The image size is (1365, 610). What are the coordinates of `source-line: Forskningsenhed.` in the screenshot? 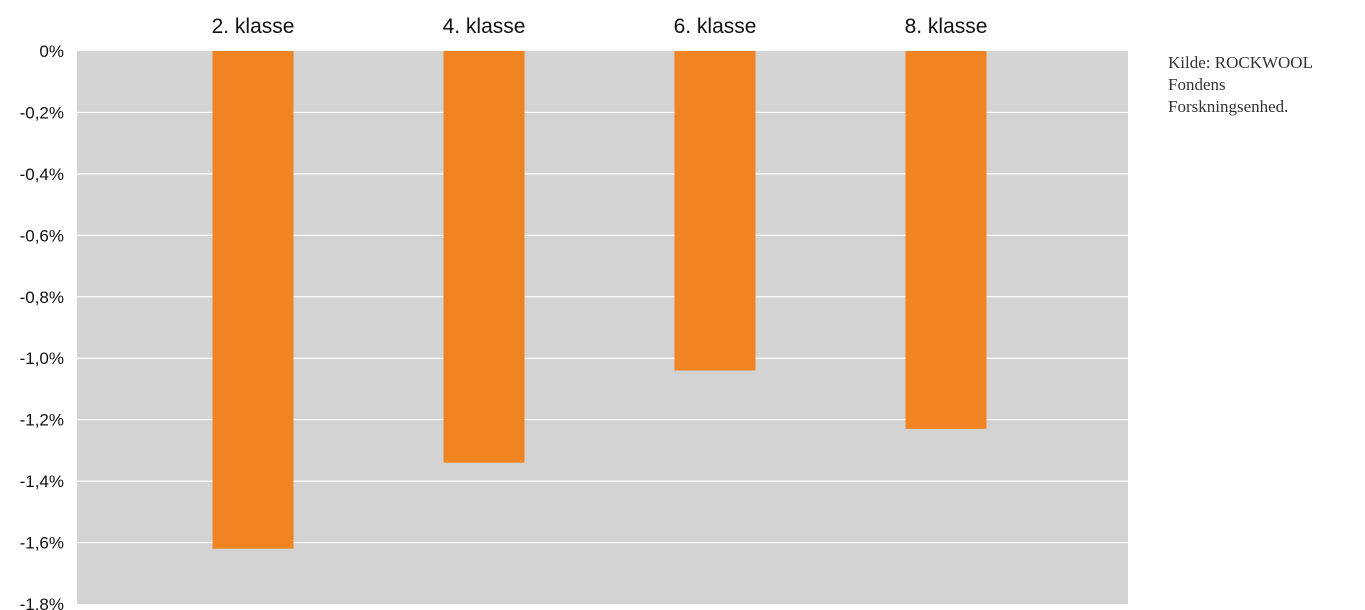 It's located at (1228, 106).